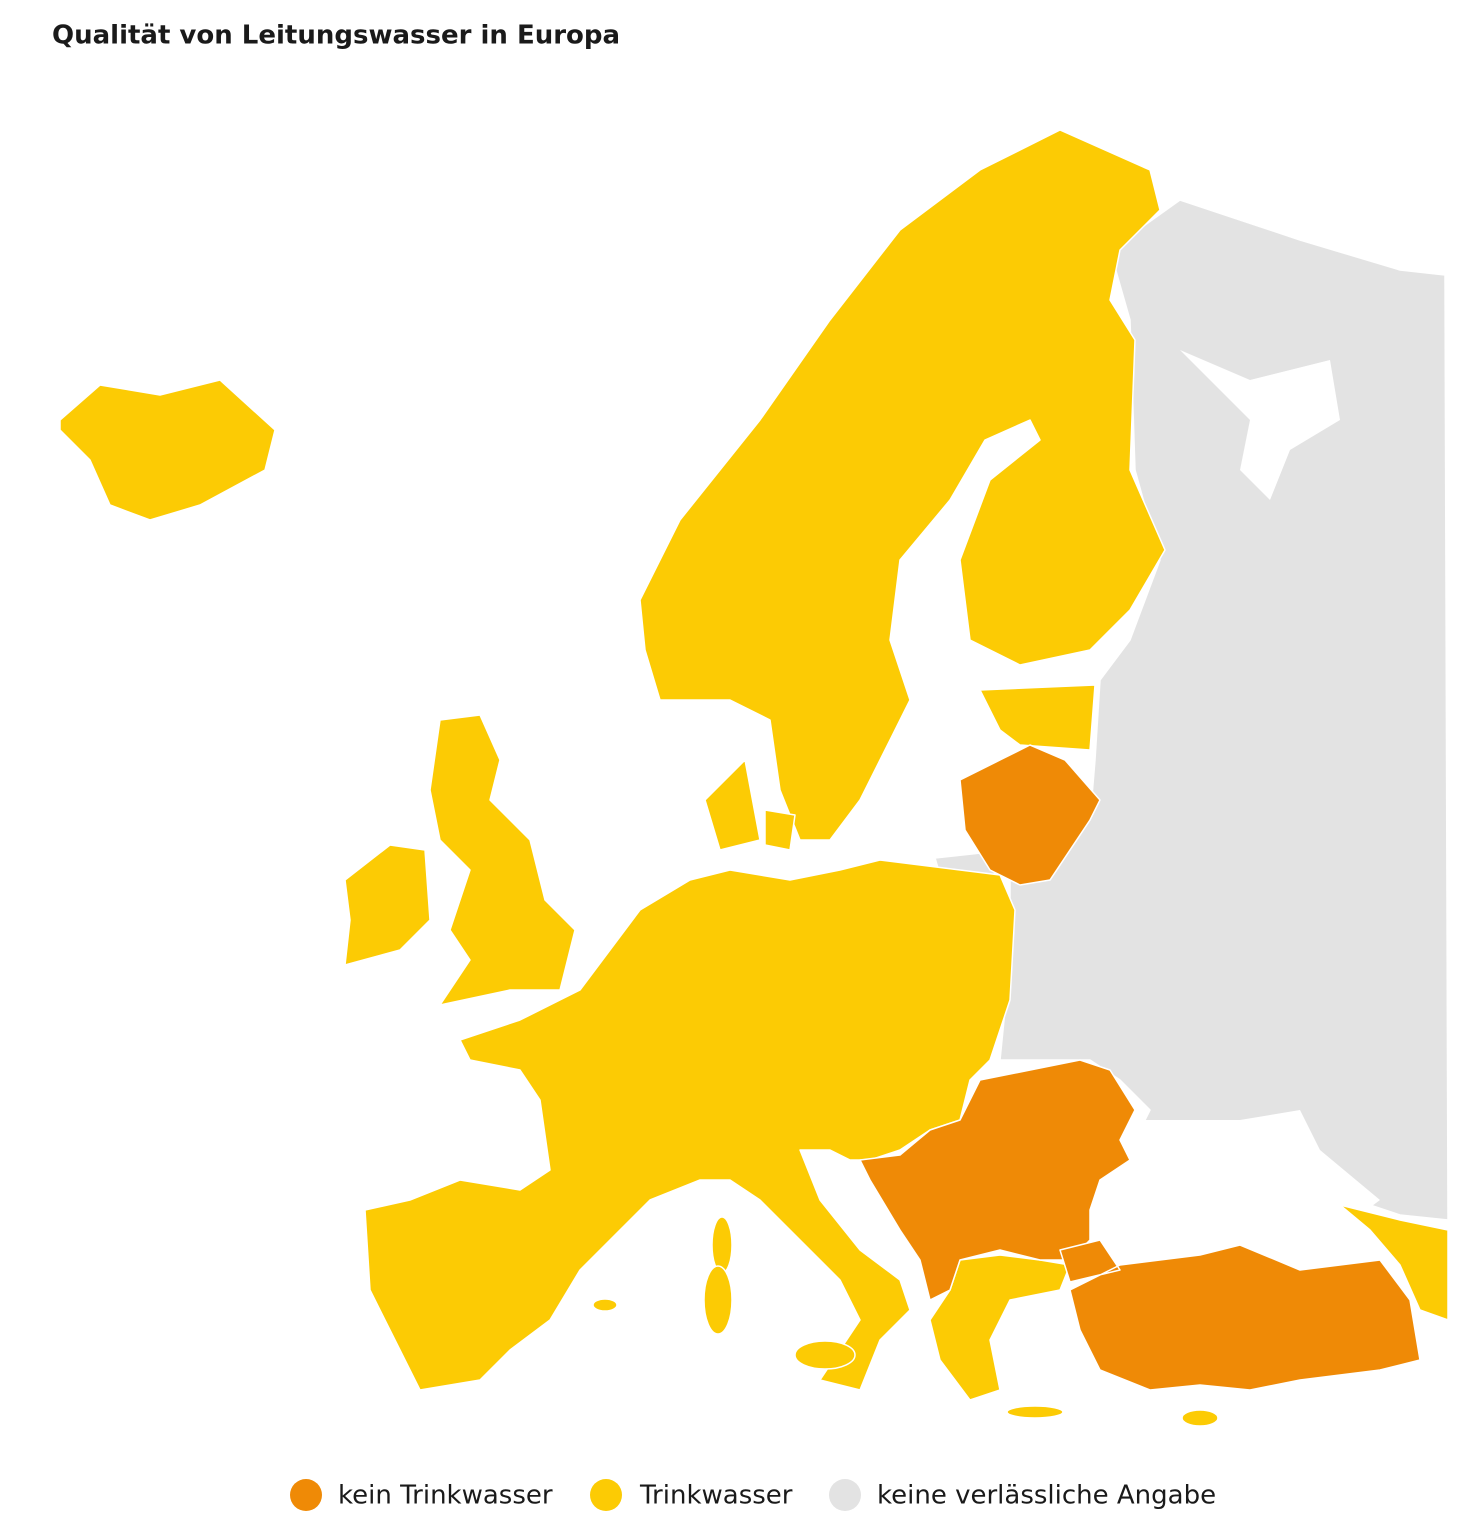  What do you see at coordinates (502, 860) in the screenshot?
I see `great-britain` at bounding box center [502, 860].